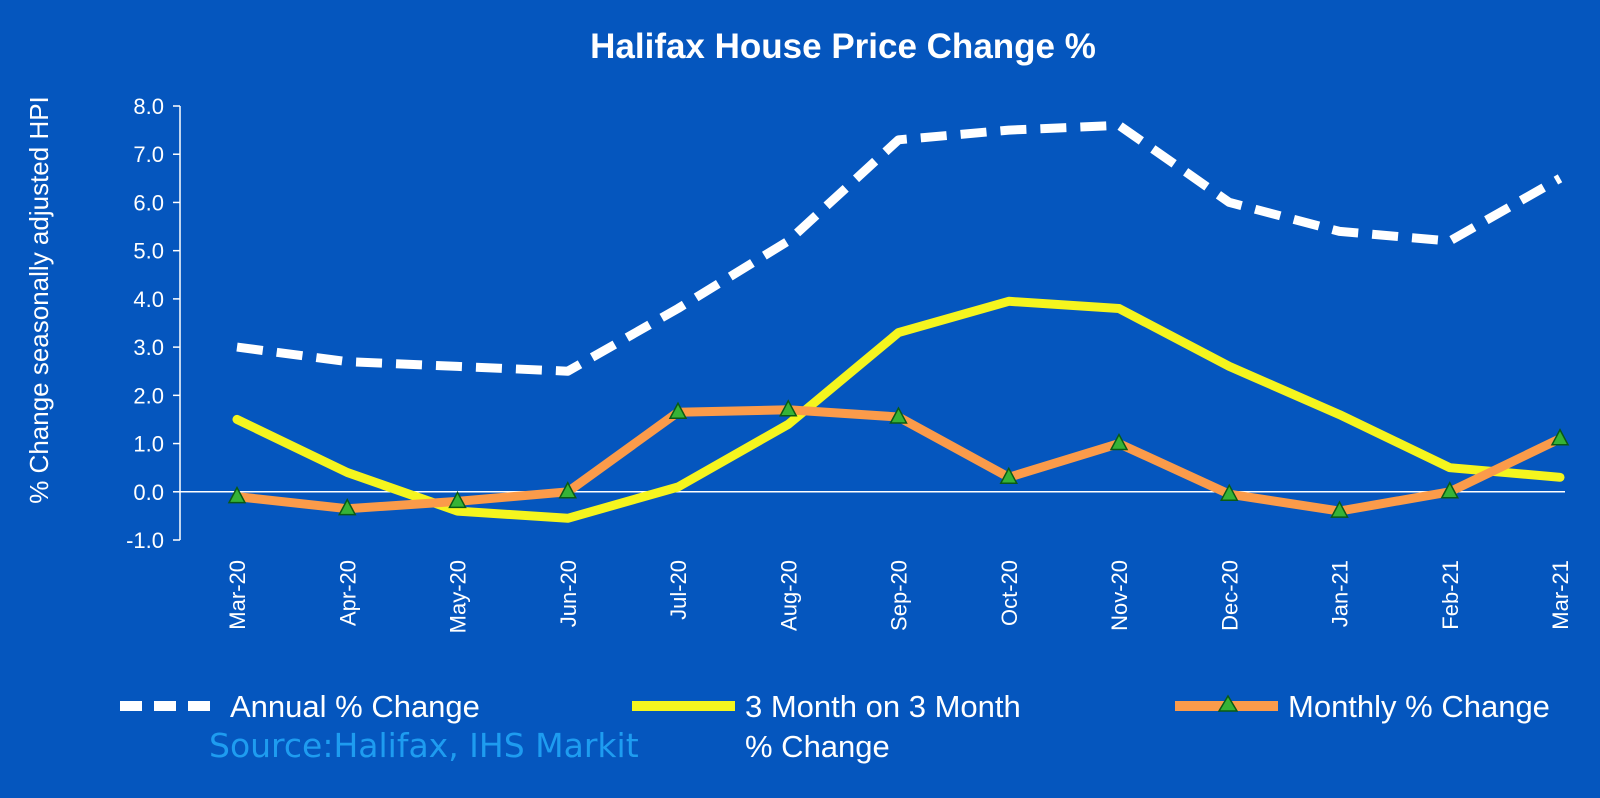 The image size is (1600, 798). What do you see at coordinates (148, 154) in the screenshot?
I see `y-tick-label: 7.0` at bounding box center [148, 154].